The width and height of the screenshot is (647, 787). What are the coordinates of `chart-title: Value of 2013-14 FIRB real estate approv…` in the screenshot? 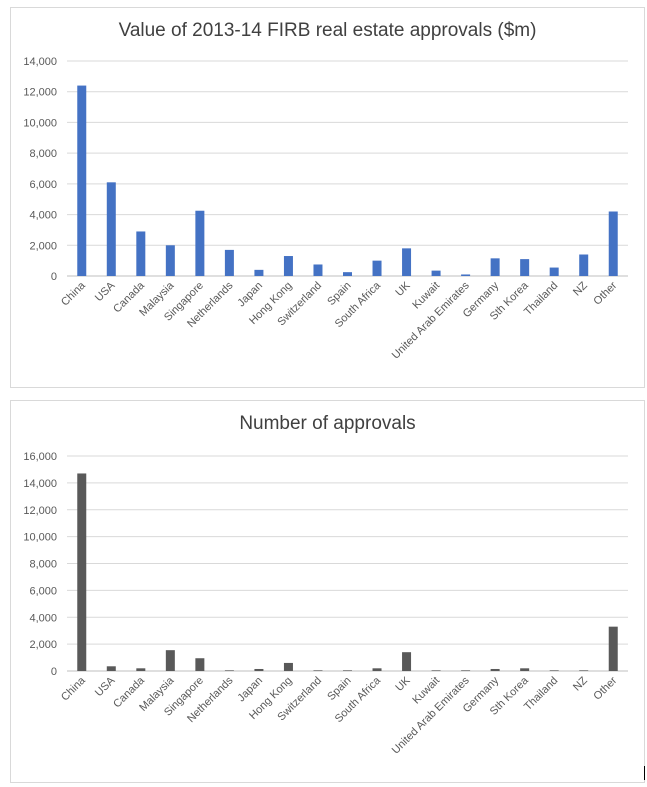 It's located at (327, 30).